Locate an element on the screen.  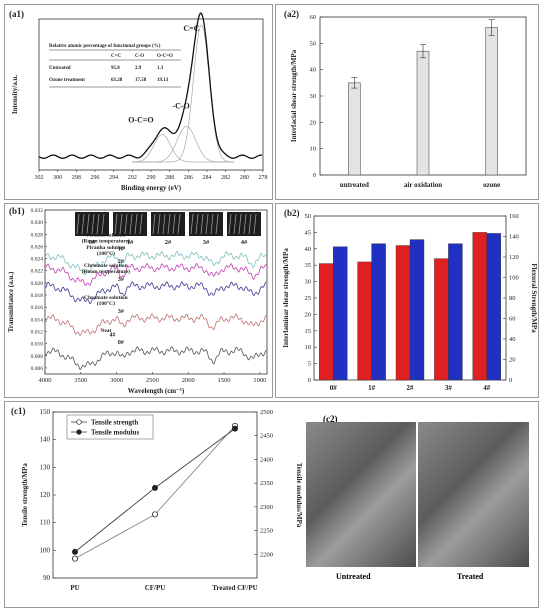
legend-marker is located at coordinates (79, 422).